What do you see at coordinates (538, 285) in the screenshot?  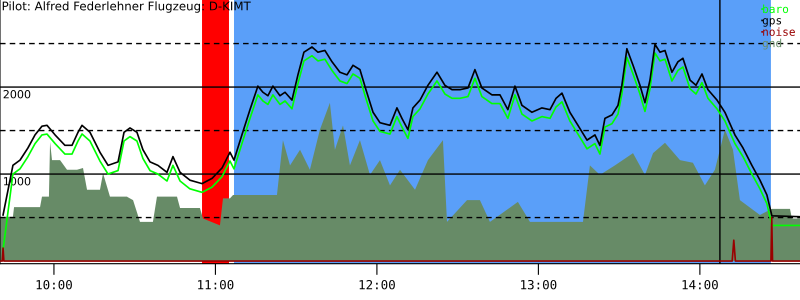 I see `x-tick-label: 13:00` at bounding box center [538, 285].